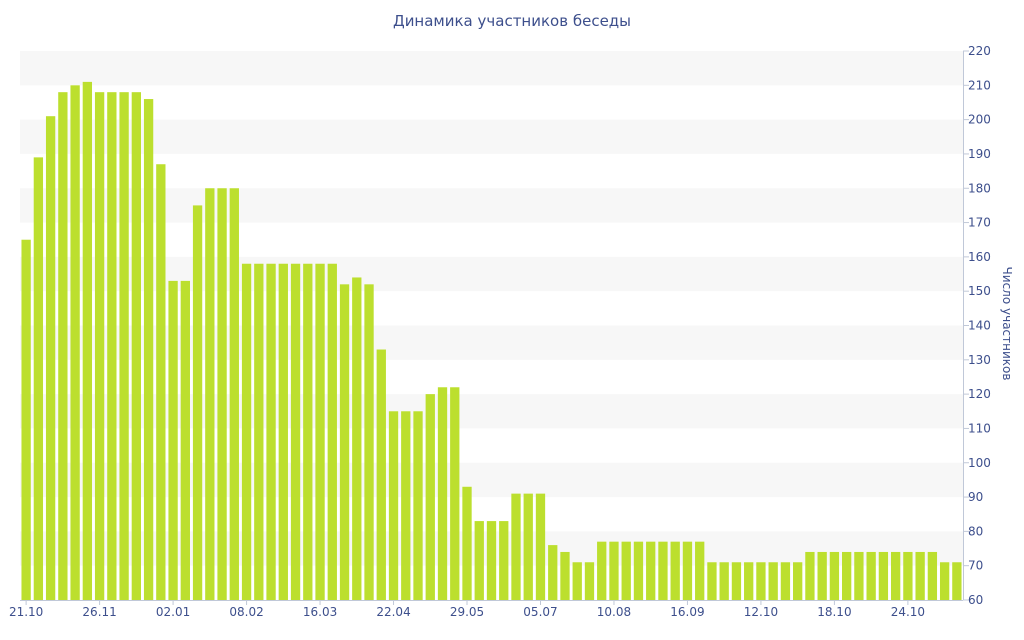 The width and height of the screenshot is (1024, 640). I want to click on y-tick-label: 170, so click(979, 223).